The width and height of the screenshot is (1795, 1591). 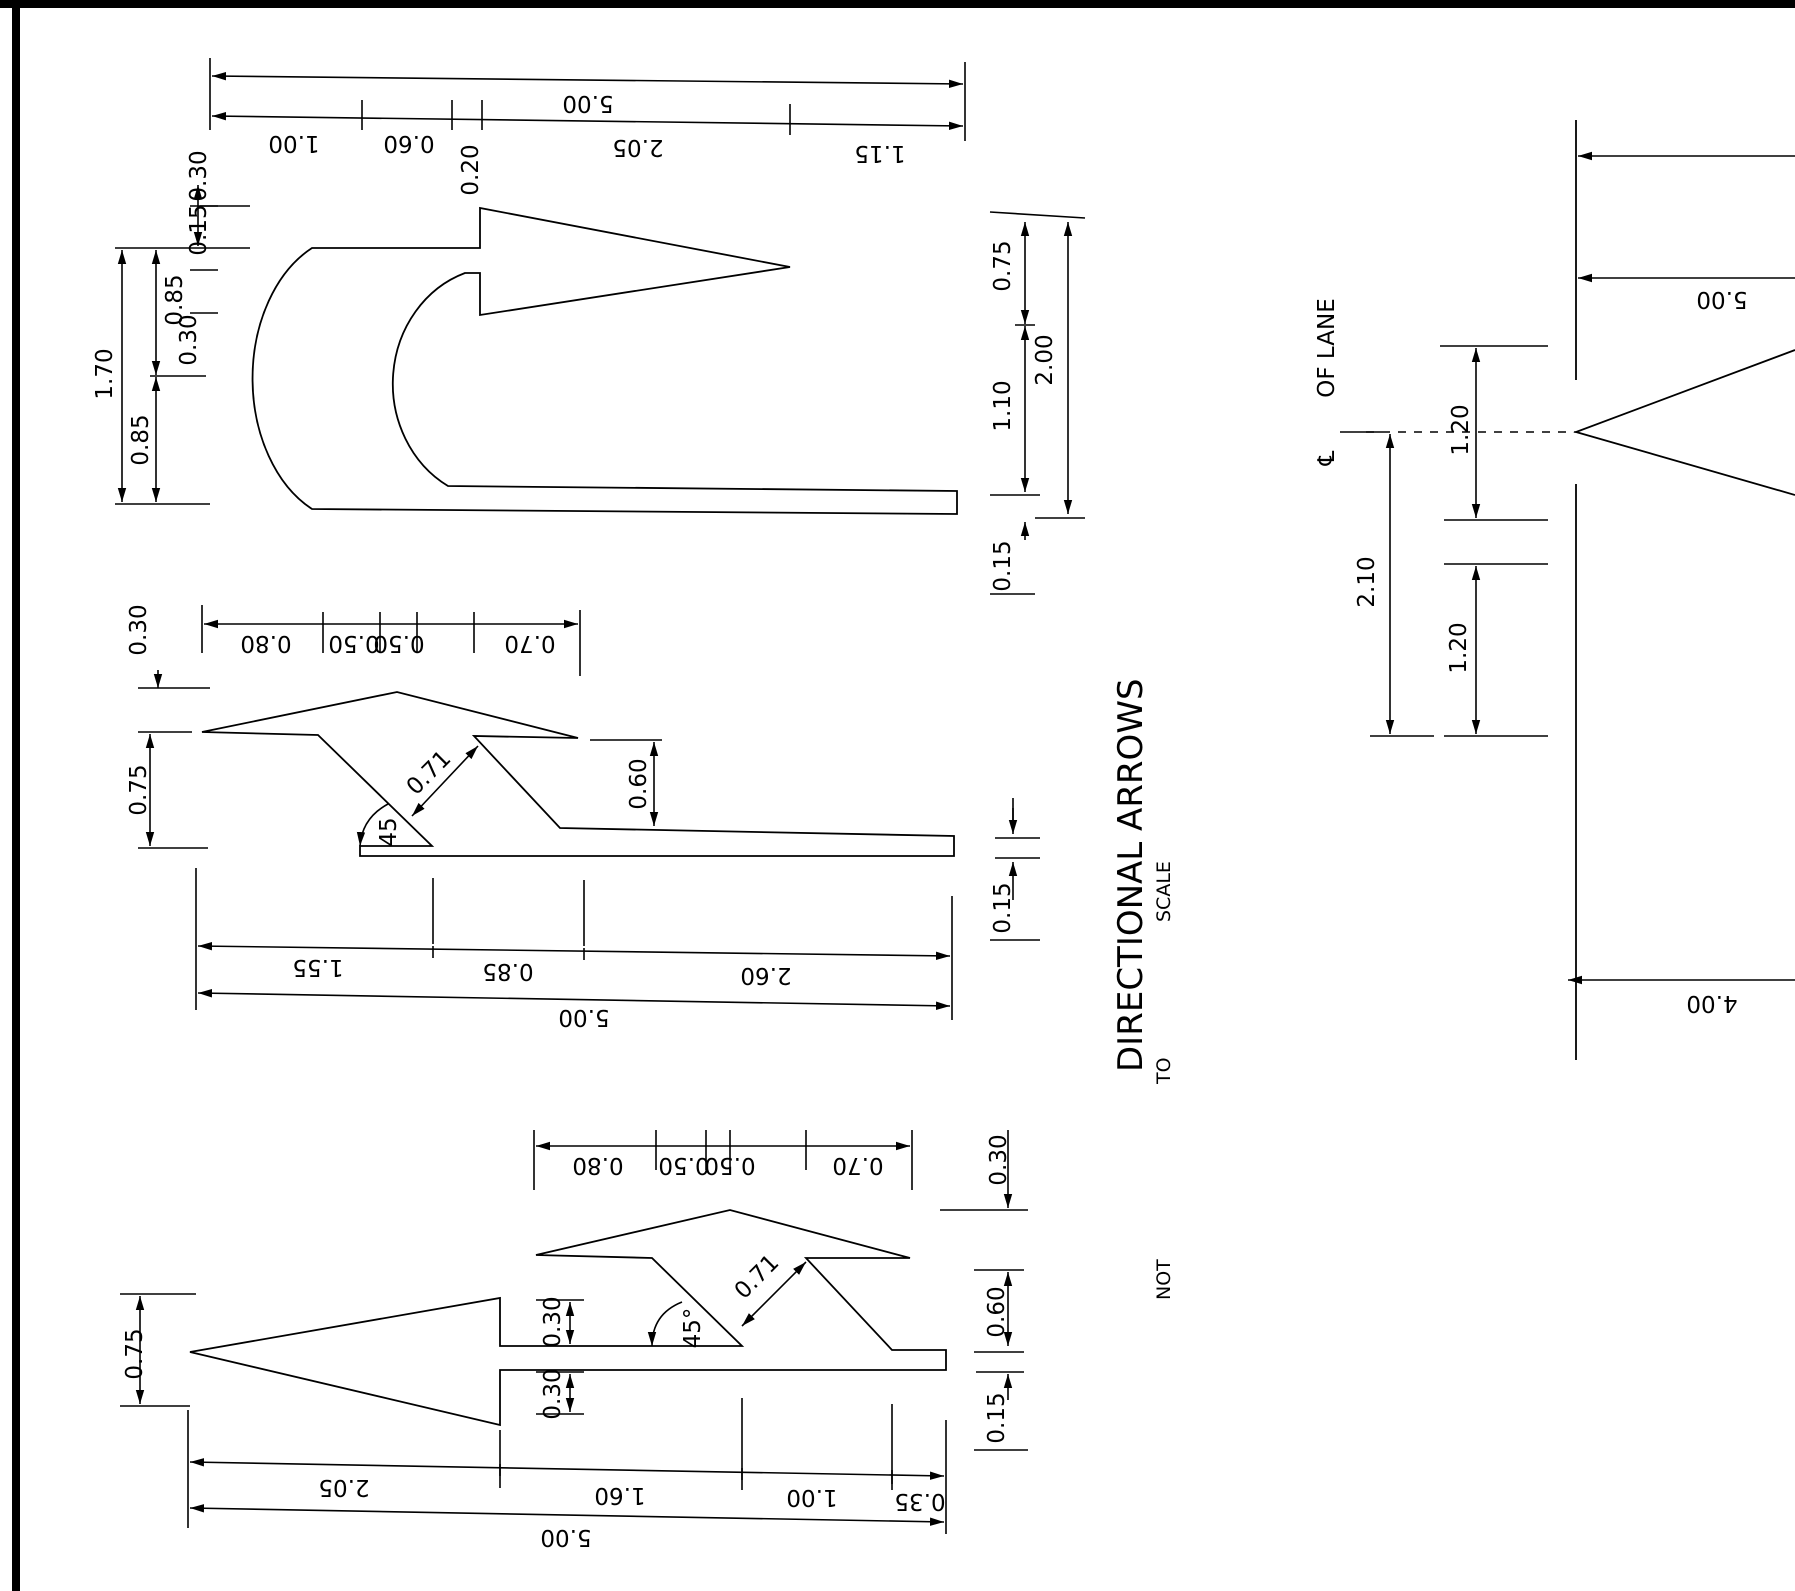 I want to click on c-seg-205: 2.05, so click(x=343, y=1487).